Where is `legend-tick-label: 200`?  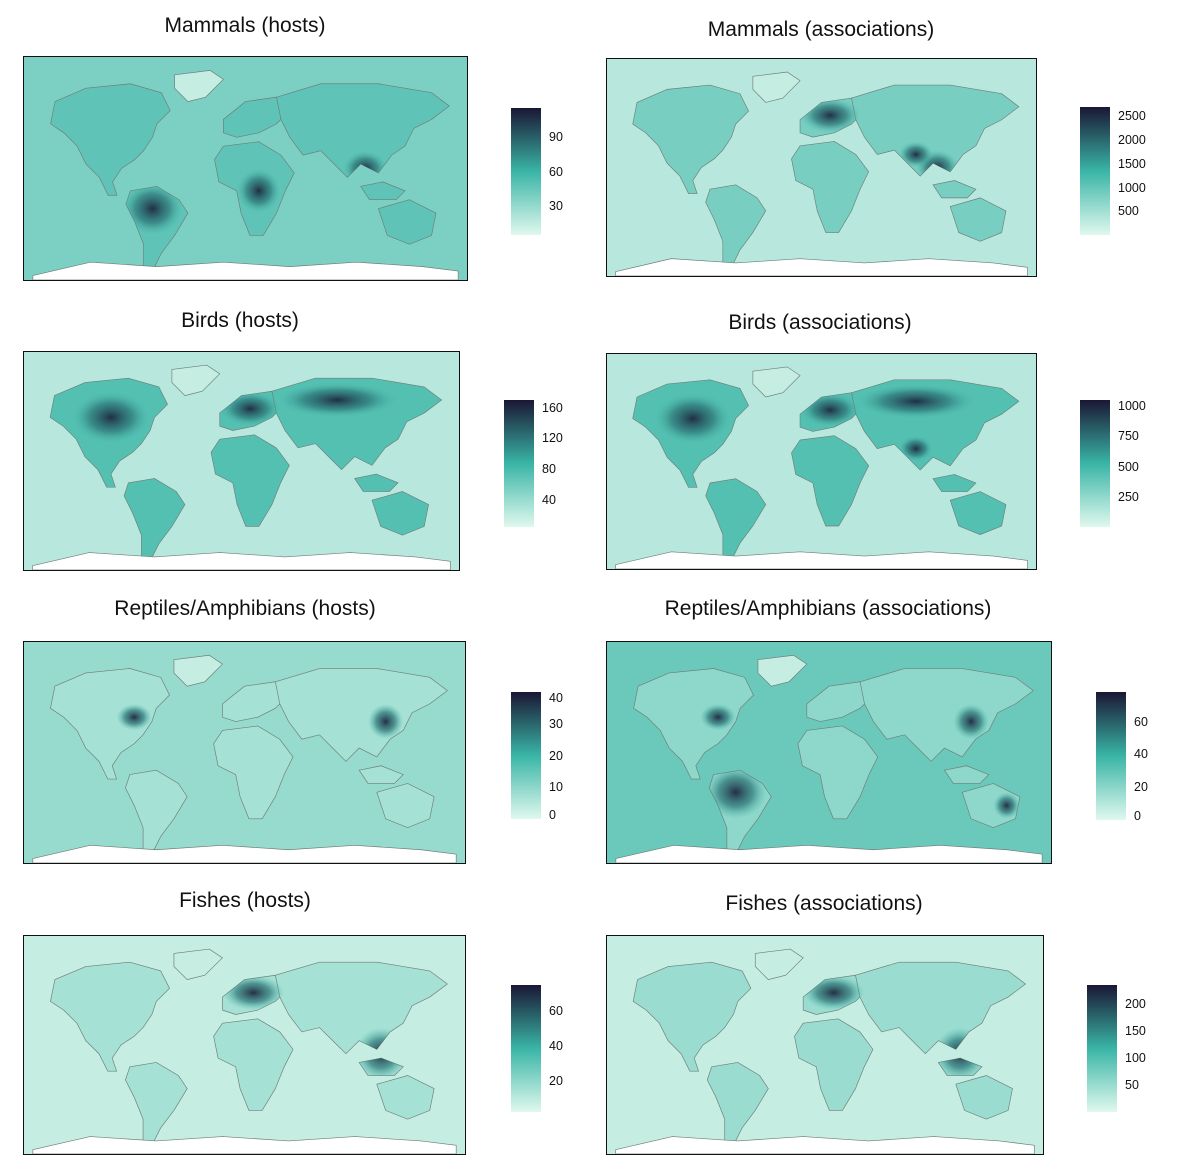
legend-tick-label: 200 is located at coordinates (1131, 1003).